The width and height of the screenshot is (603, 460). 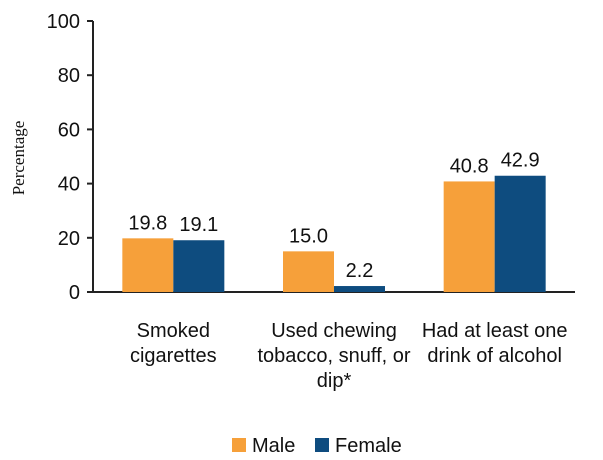 What do you see at coordinates (273, 446) in the screenshot?
I see `legend-label-male: Male` at bounding box center [273, 446].